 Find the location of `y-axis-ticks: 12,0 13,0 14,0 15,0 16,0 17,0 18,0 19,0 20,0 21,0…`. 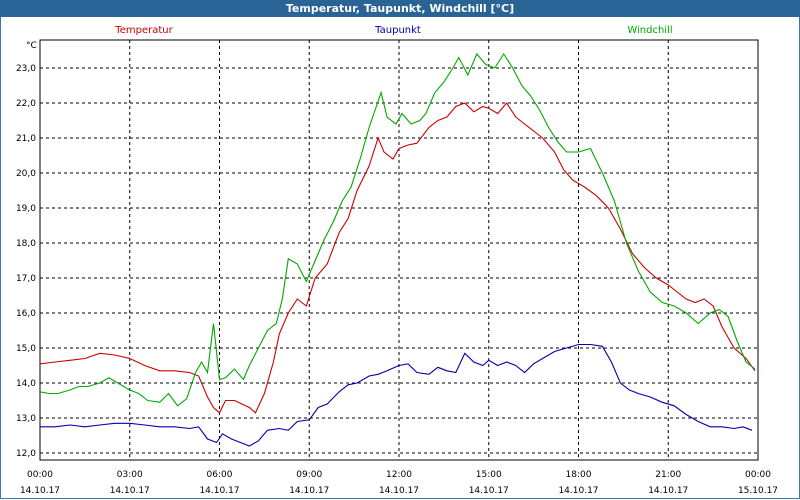

y-axis-ticks: 12,0 13,0 14,0 15,0 16,0 17,0 18,0 19,0 20,0 21,0… is located at coordinates (26, 261).